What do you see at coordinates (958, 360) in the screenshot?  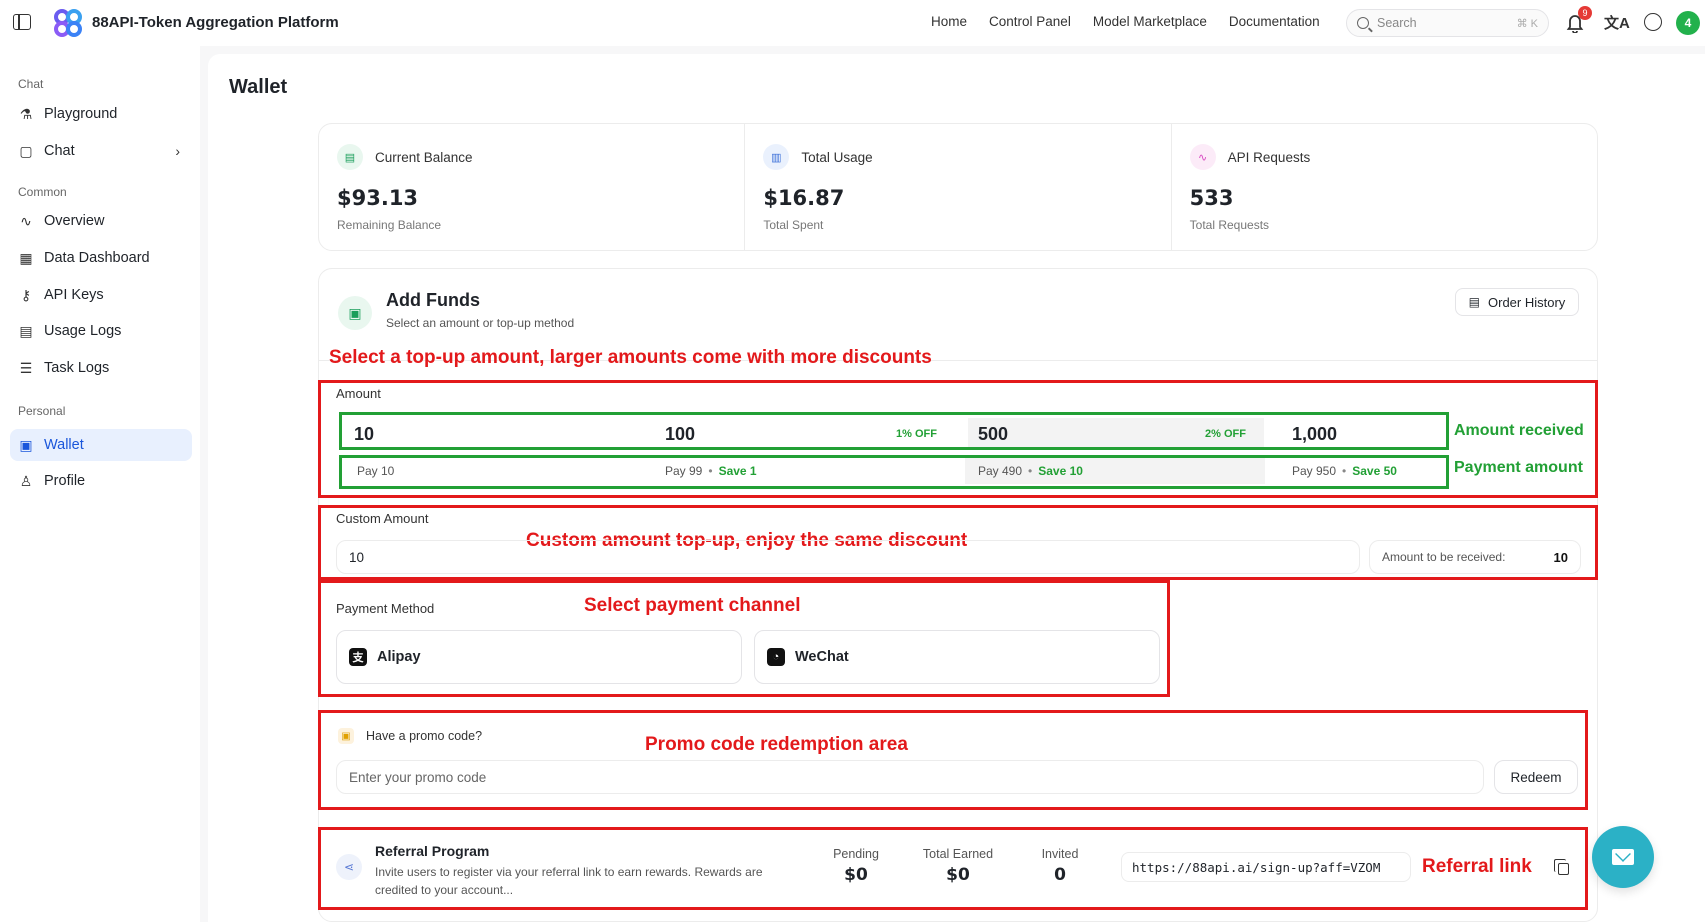 I see `divider` at bounding box center [958, 360].